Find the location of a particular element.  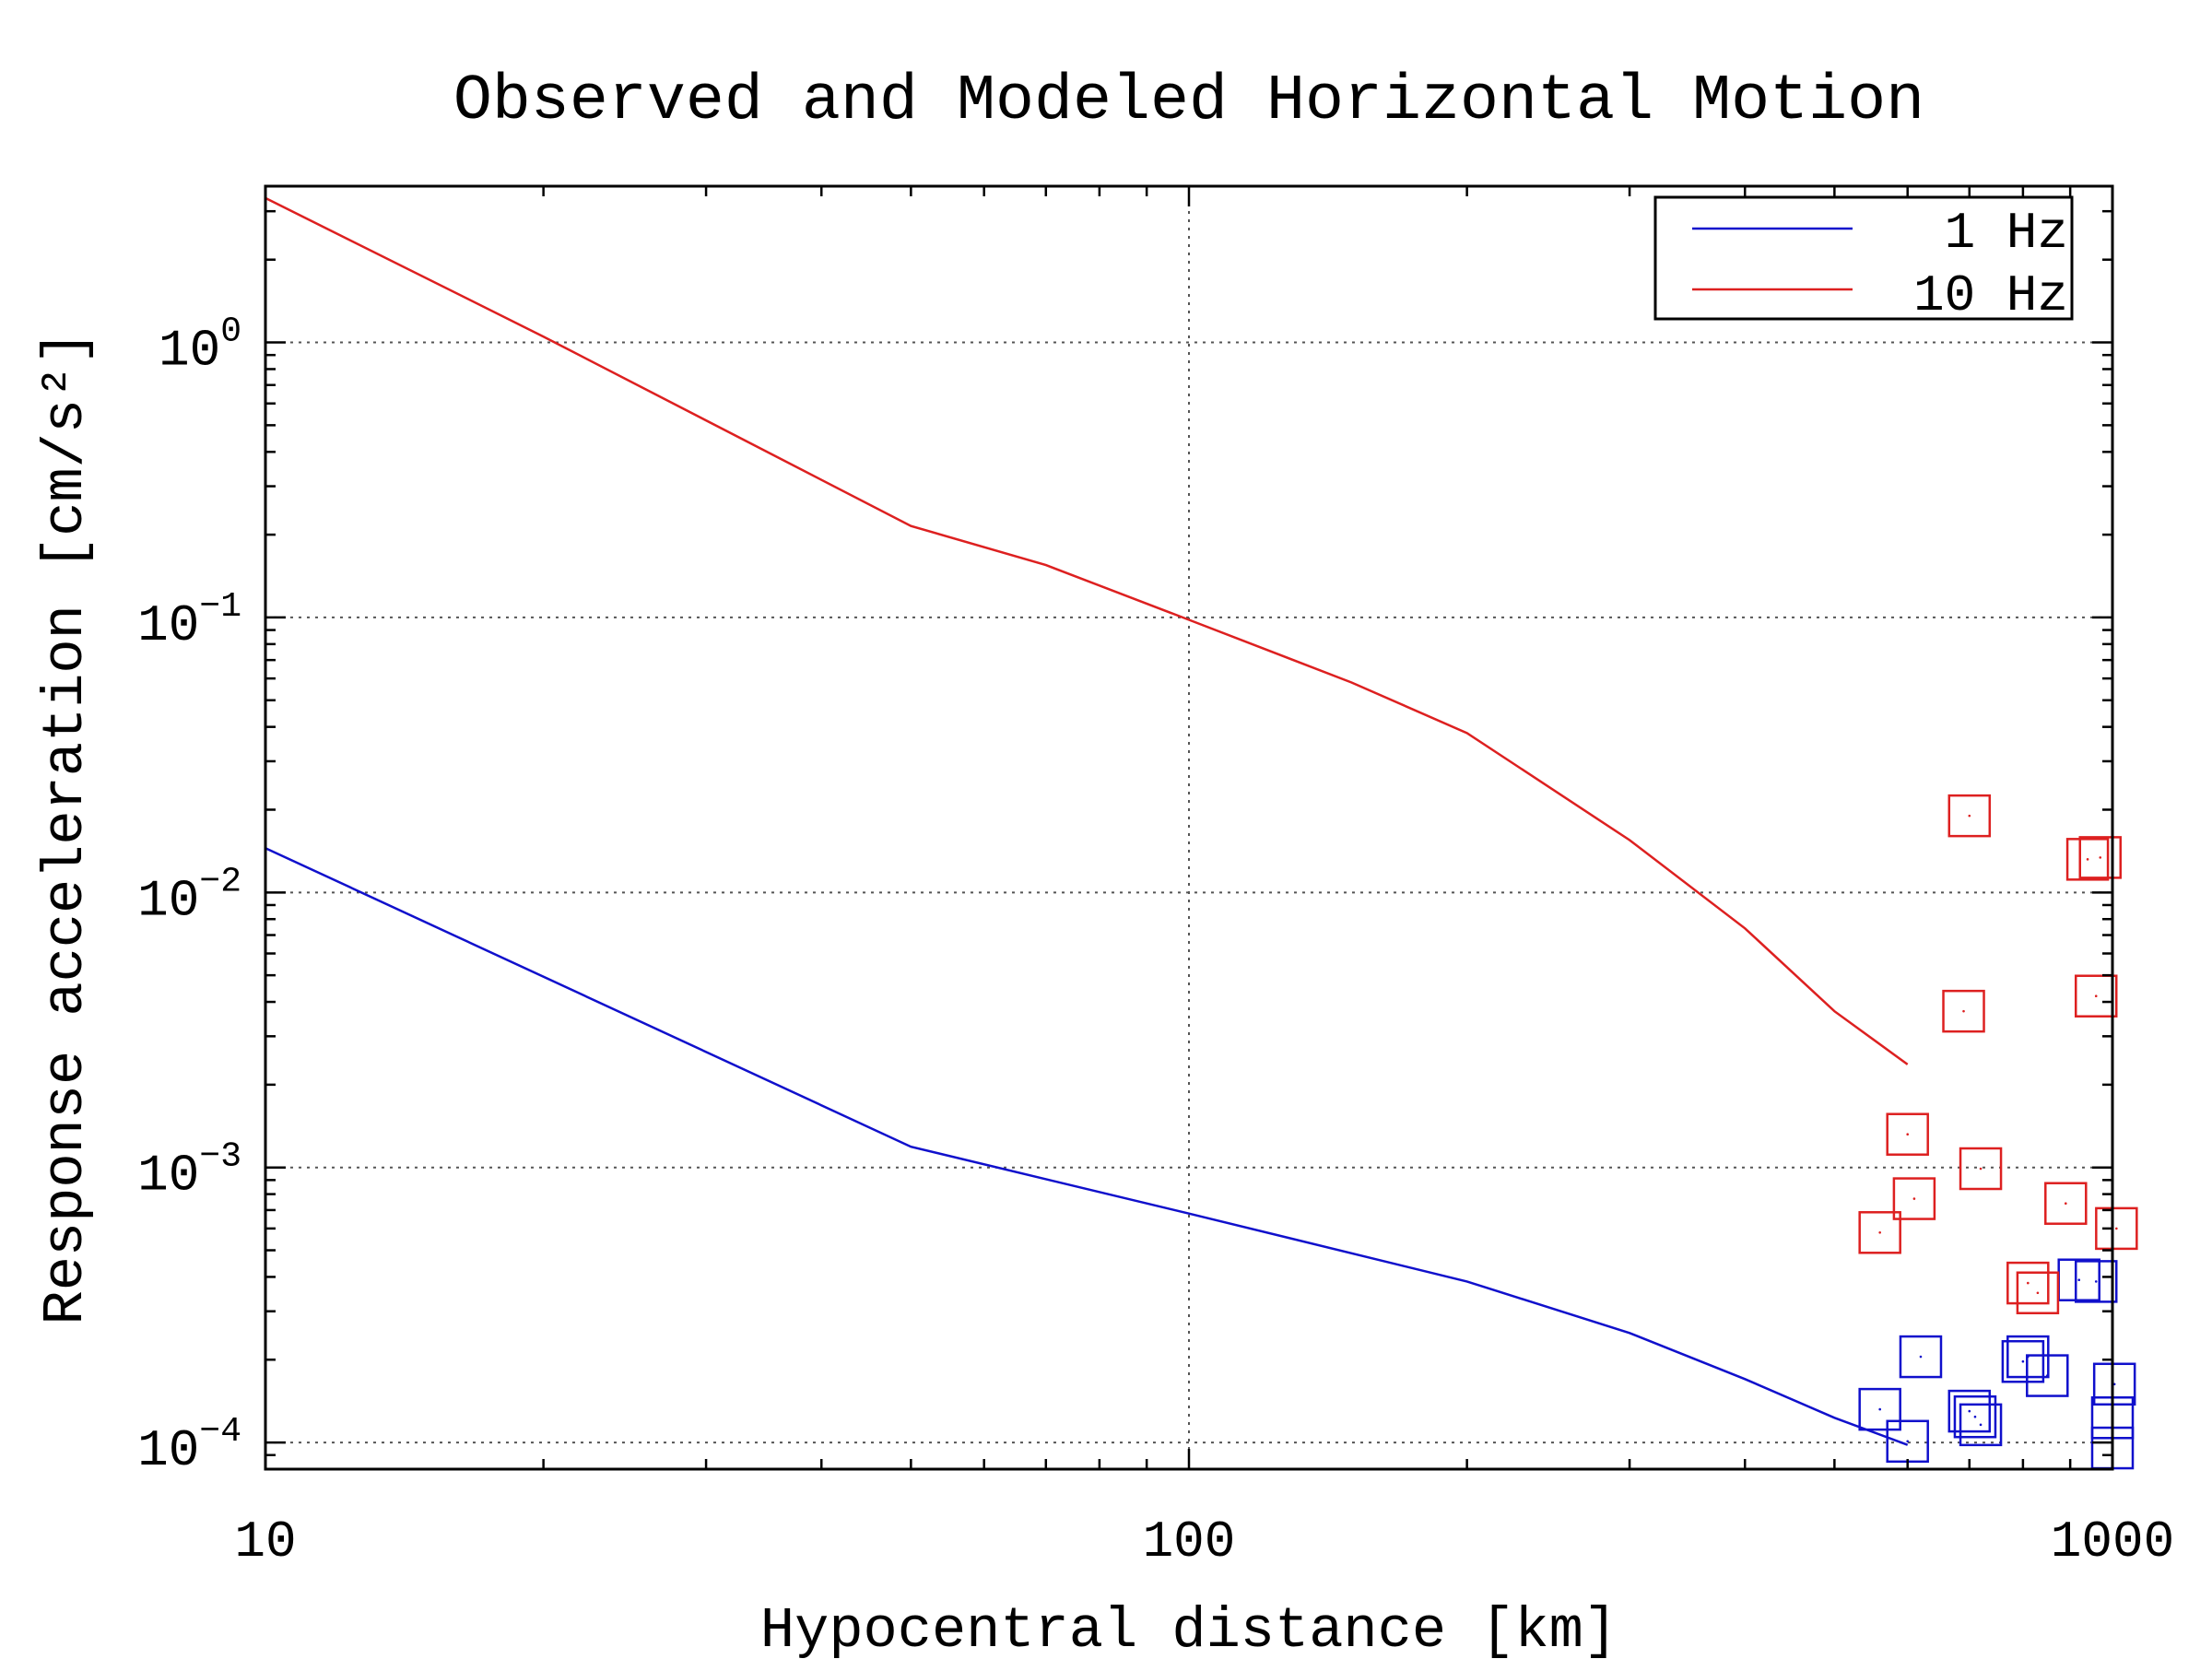

x-tick-label: 1000 is located at coordinates (2112, 1541).